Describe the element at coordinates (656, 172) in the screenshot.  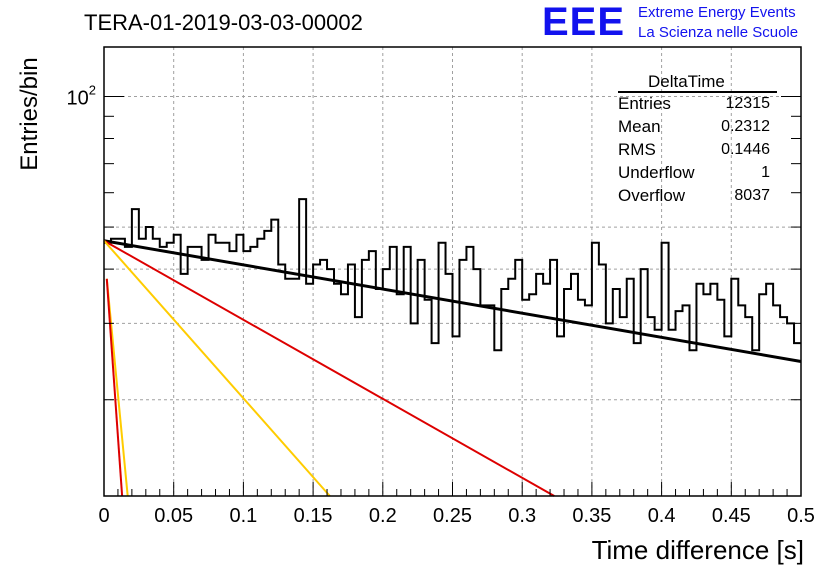
I see `stat-label-underflow: Underflow` at that location.